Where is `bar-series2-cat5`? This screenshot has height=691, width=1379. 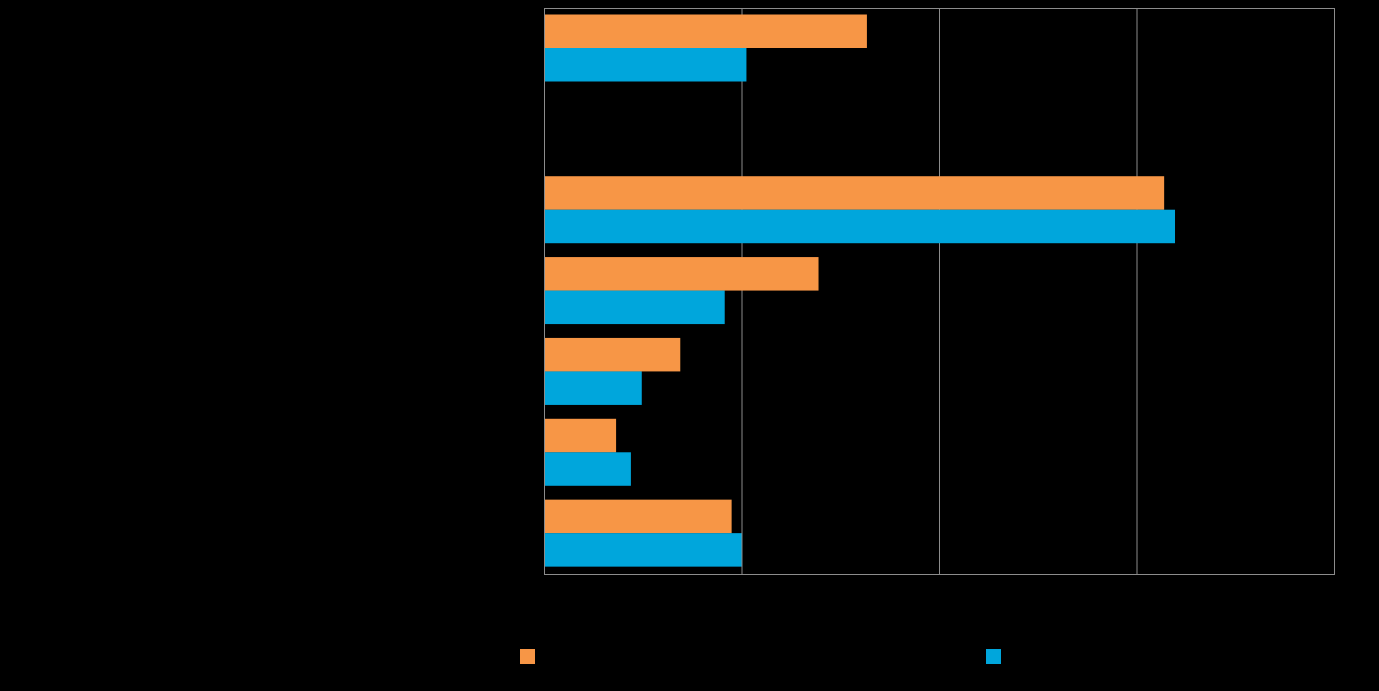 bar-series2-cat5 is located at coordinates (593, 388).